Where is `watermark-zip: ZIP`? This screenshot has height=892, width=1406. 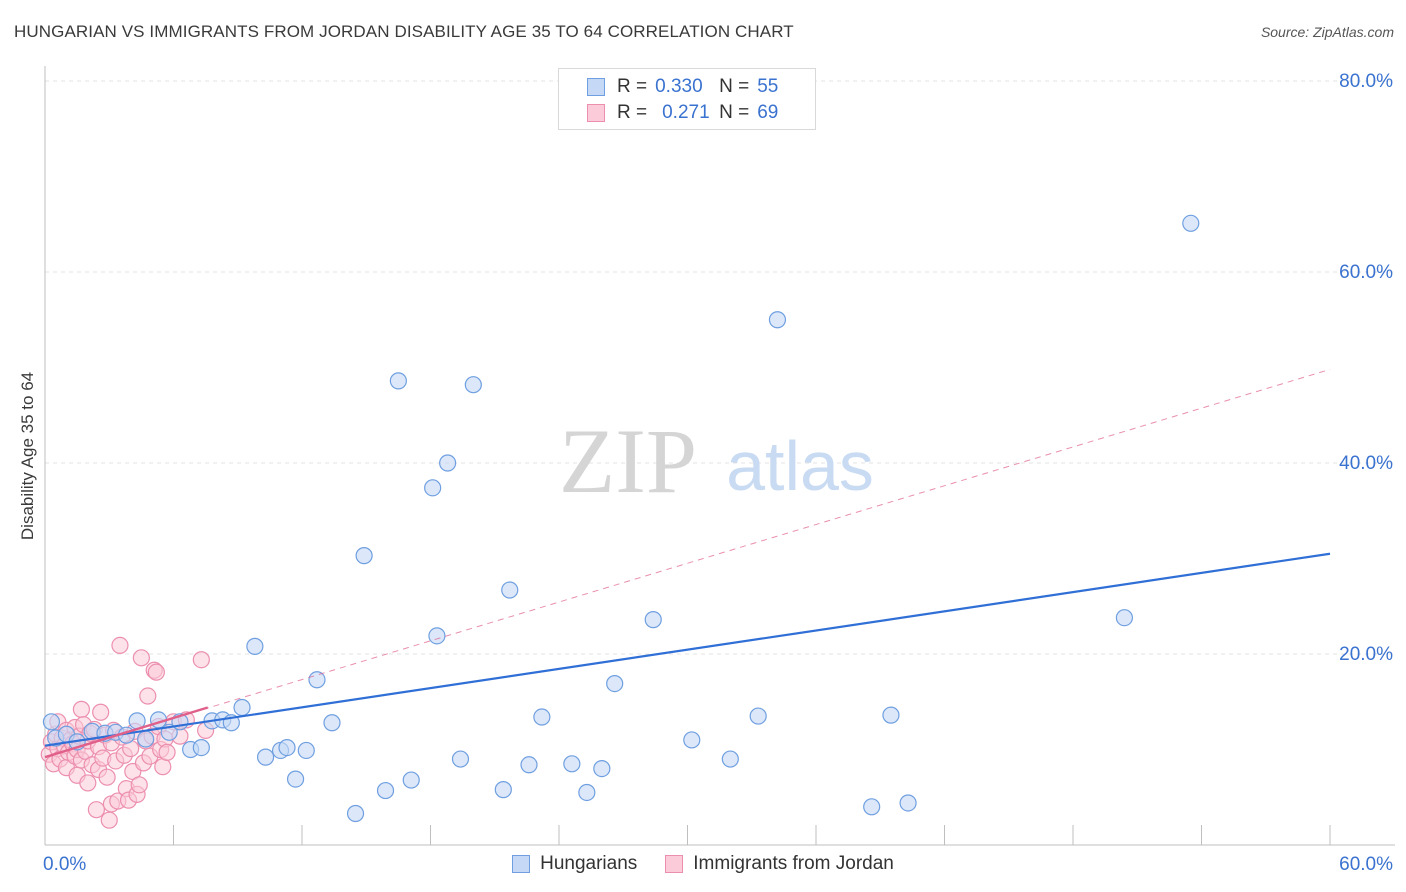 watermark-zip: ZIP is located at coordinates (628, 461).